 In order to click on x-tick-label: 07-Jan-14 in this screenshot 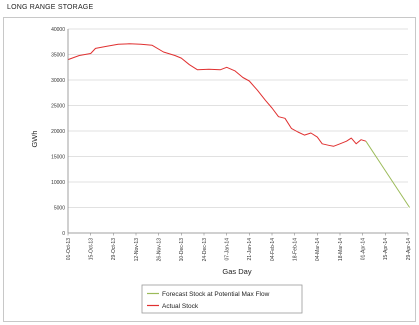, I will do `click(227, 249)`.